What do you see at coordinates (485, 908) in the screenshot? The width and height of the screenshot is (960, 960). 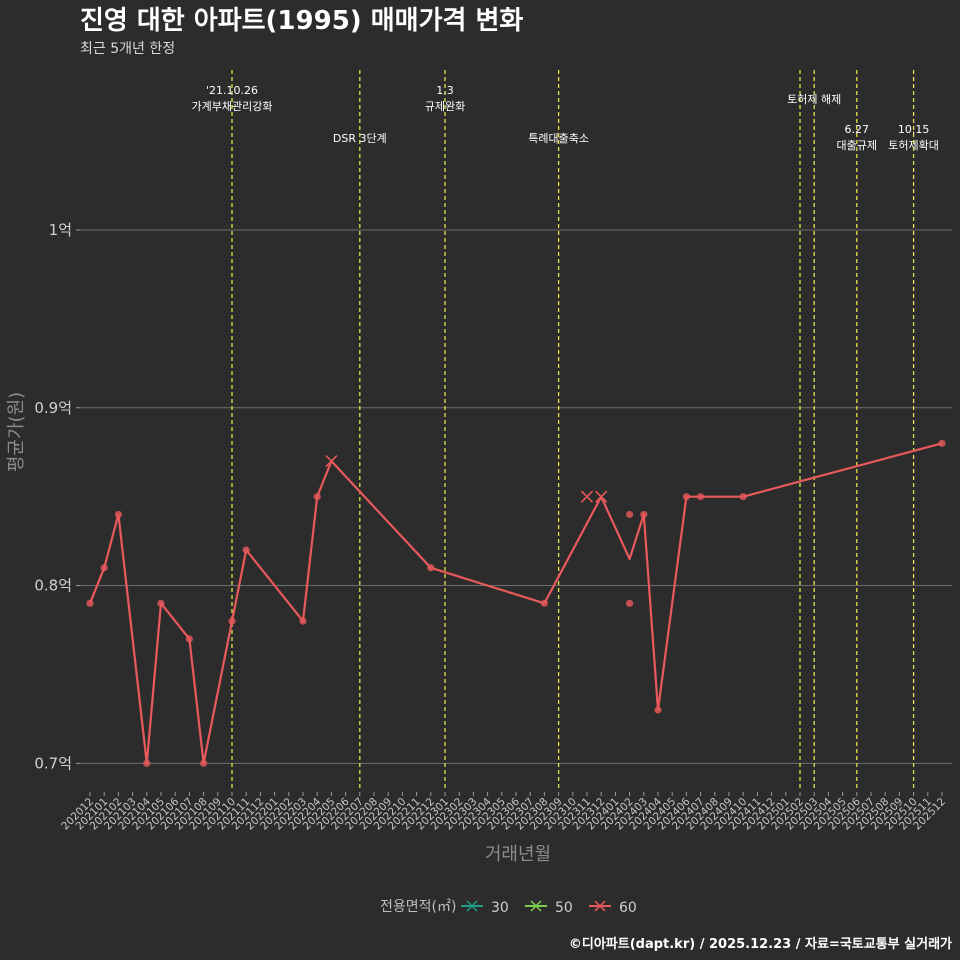 I see `legend-item: 30` at bounding box center [485, 908].